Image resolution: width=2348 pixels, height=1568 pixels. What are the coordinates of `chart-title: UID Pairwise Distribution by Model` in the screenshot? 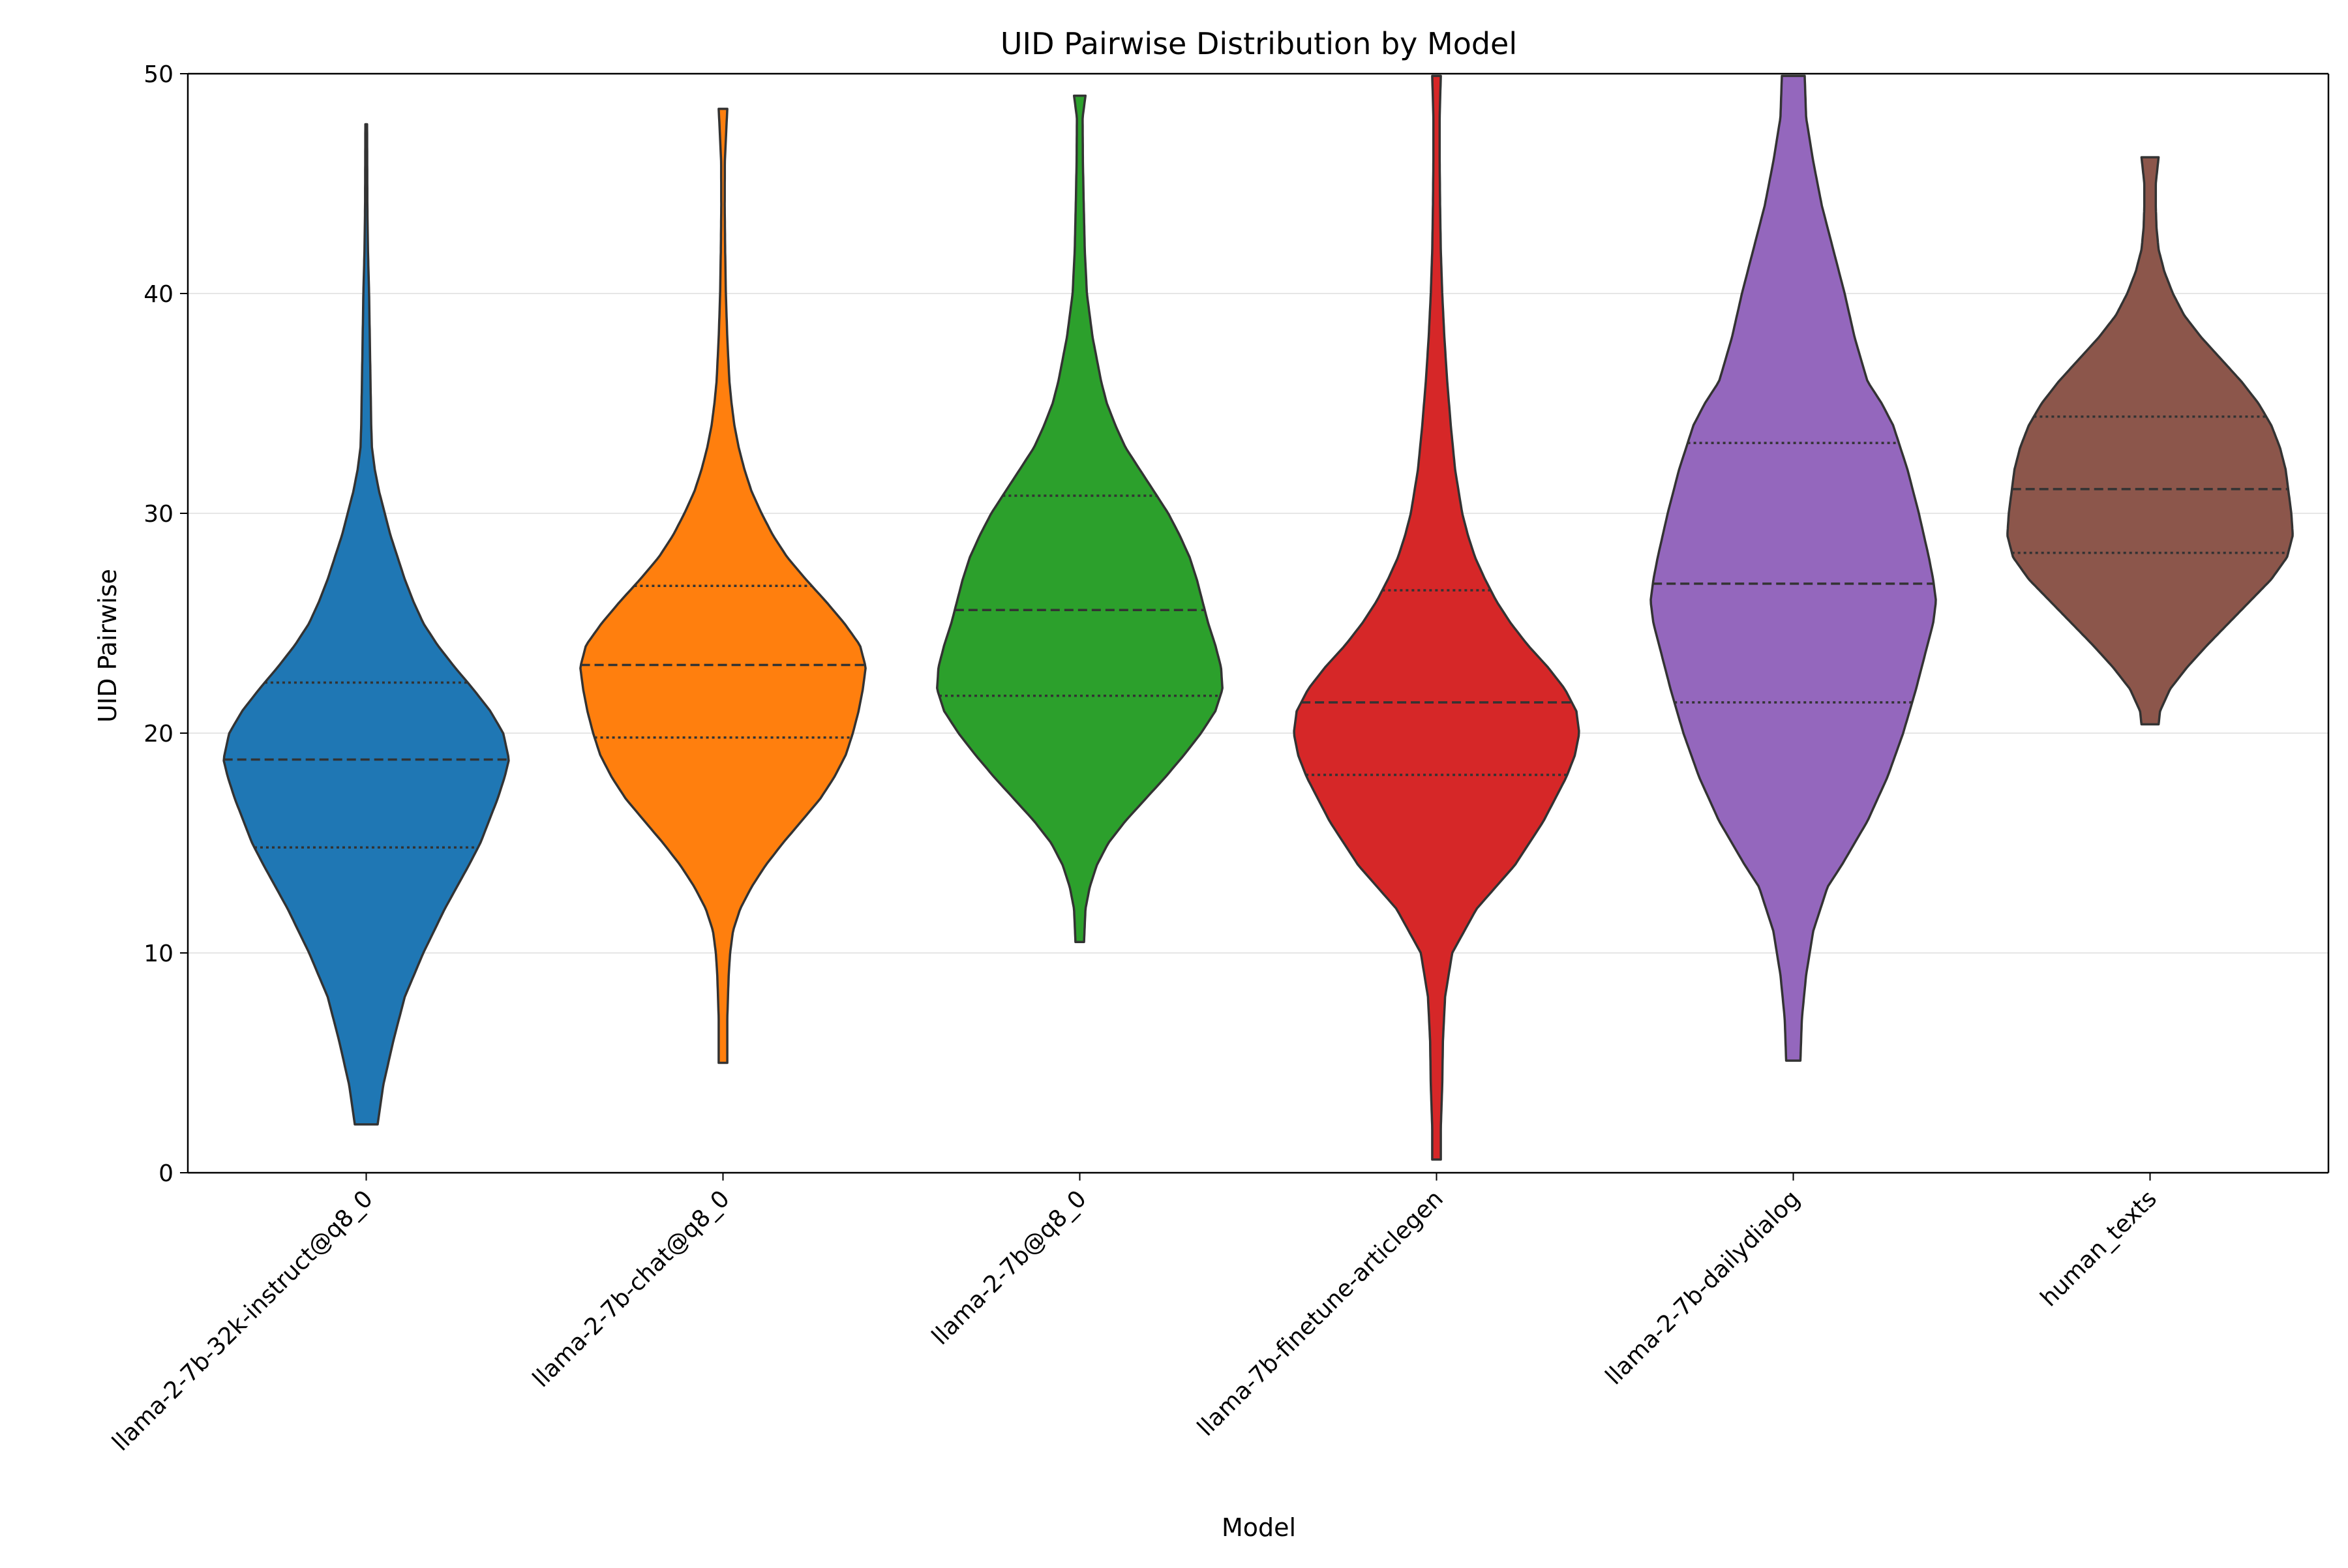 It's located at (1259, 43).